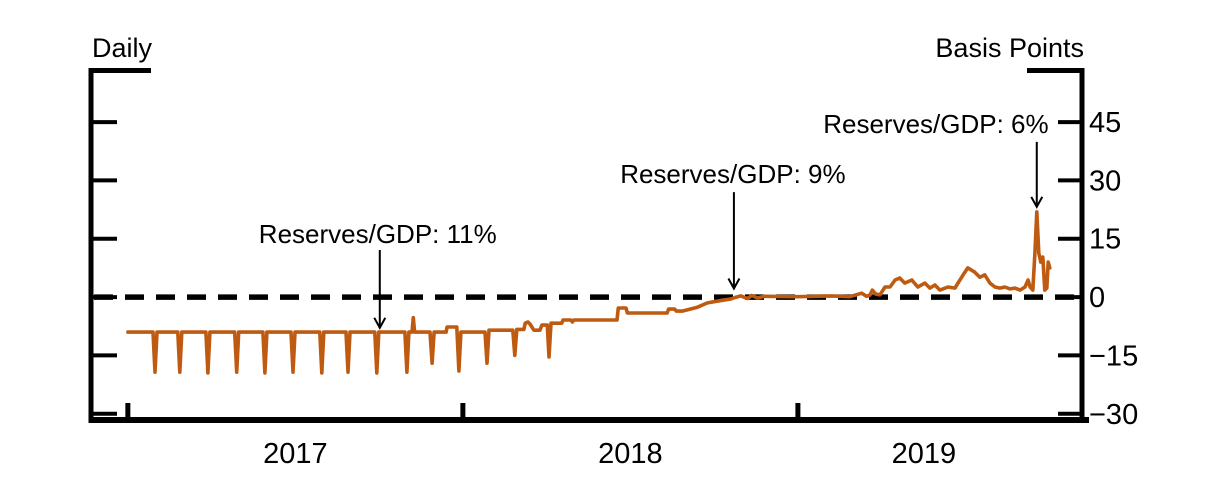 The image size is (1223, 485). I want to click on x-tick-label: 2019, so click(924, 454).